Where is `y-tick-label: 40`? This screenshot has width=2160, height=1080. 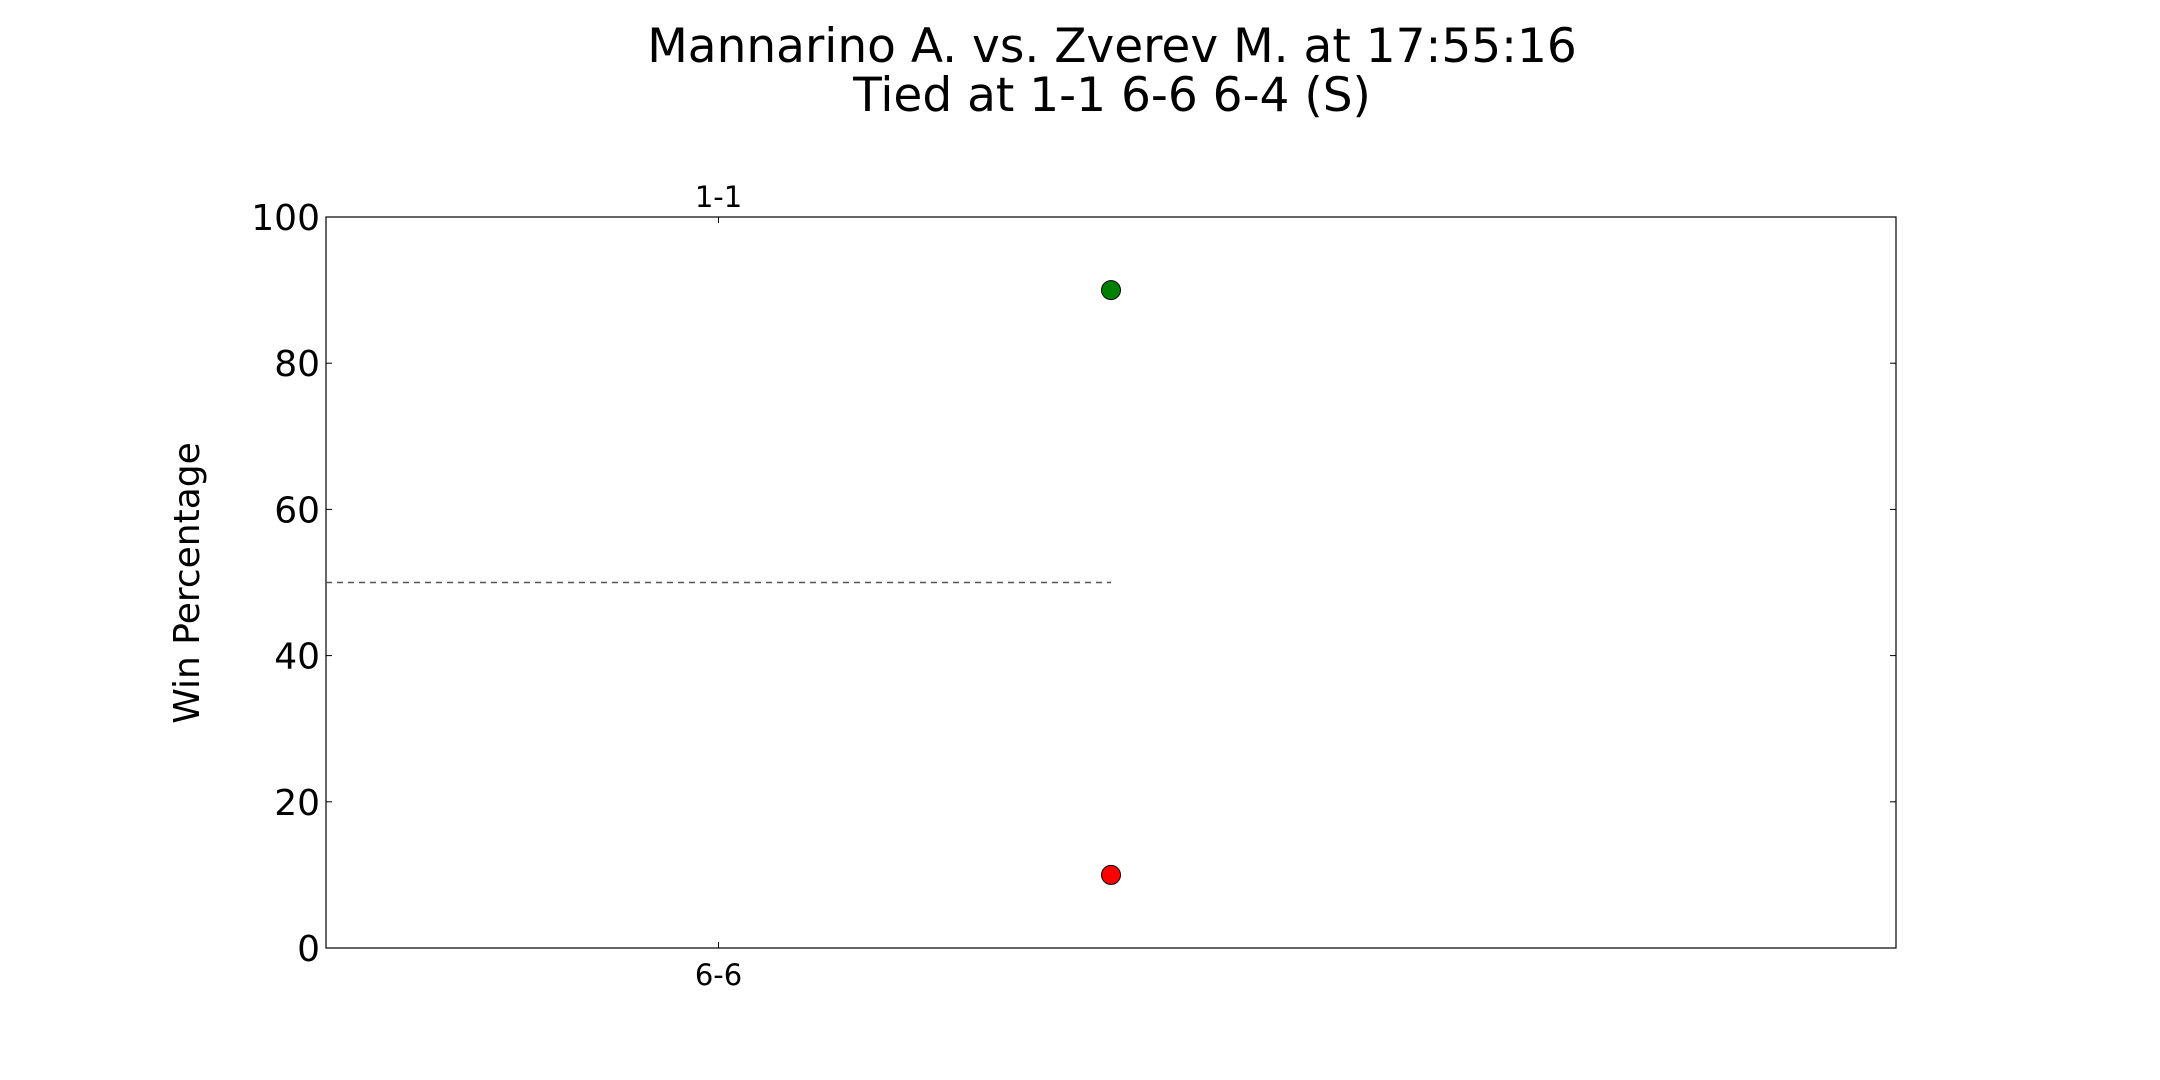
y-tick-label: 40 is located at coordinates (297, 657).